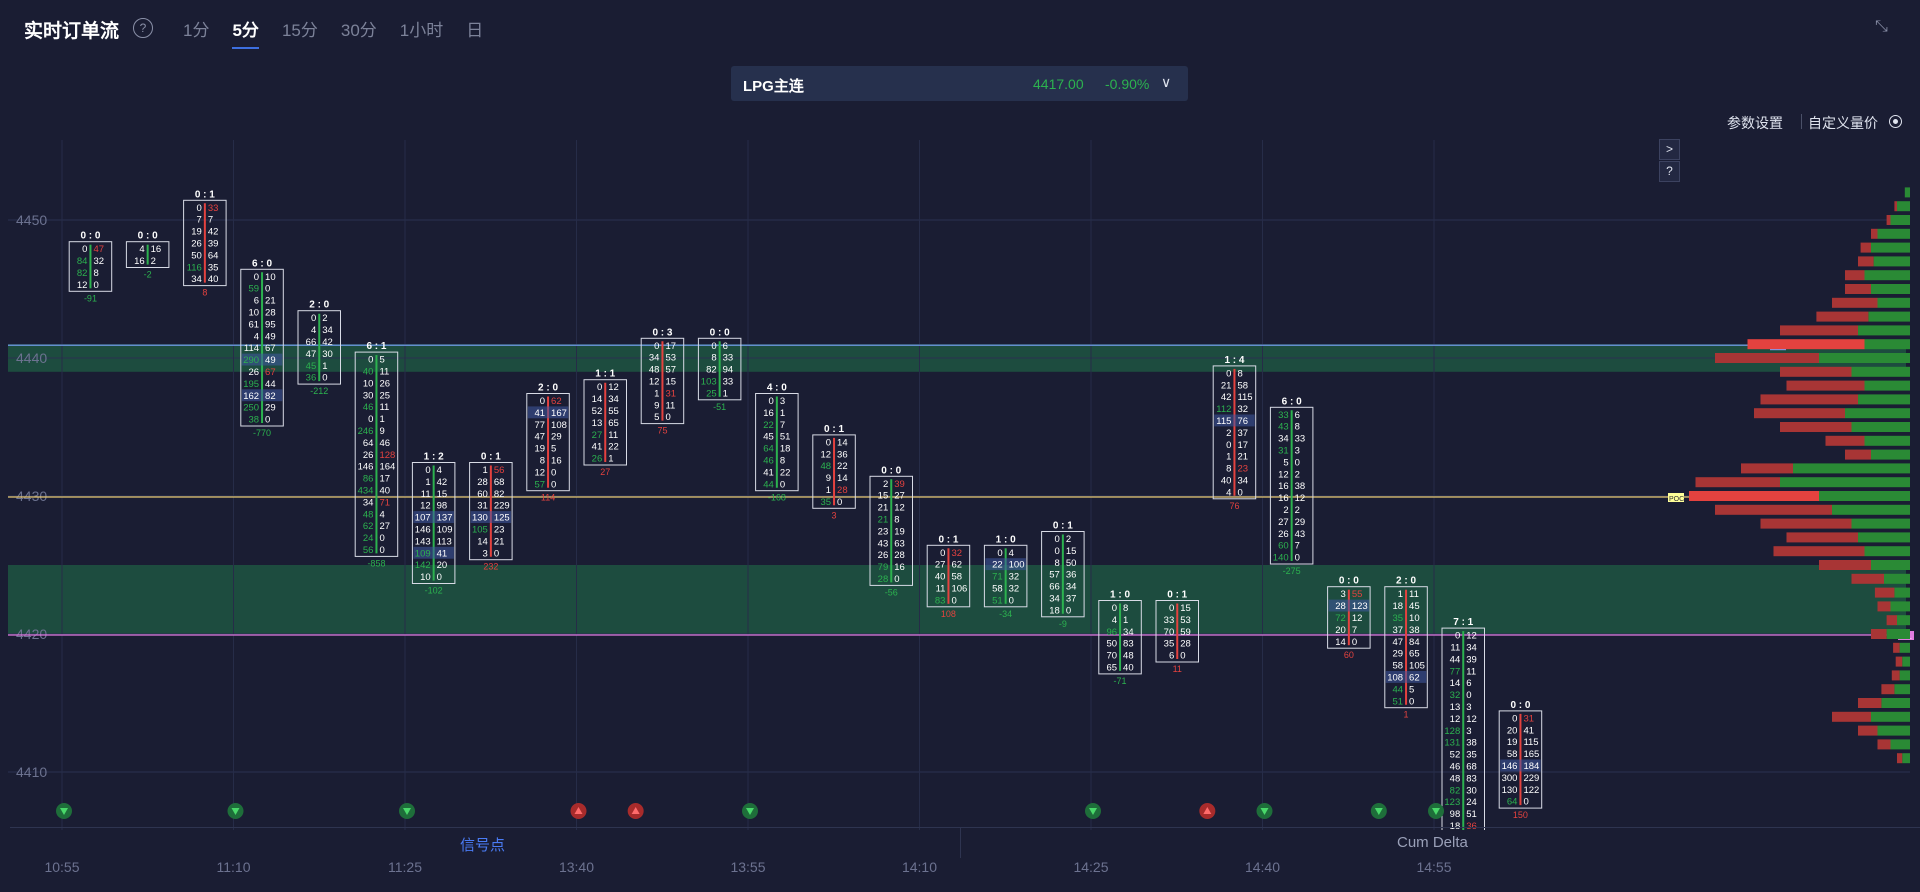 The height and width of the screenshot is (892, 1920). I want to click on ask-volume: 34, so click(1128, 632).